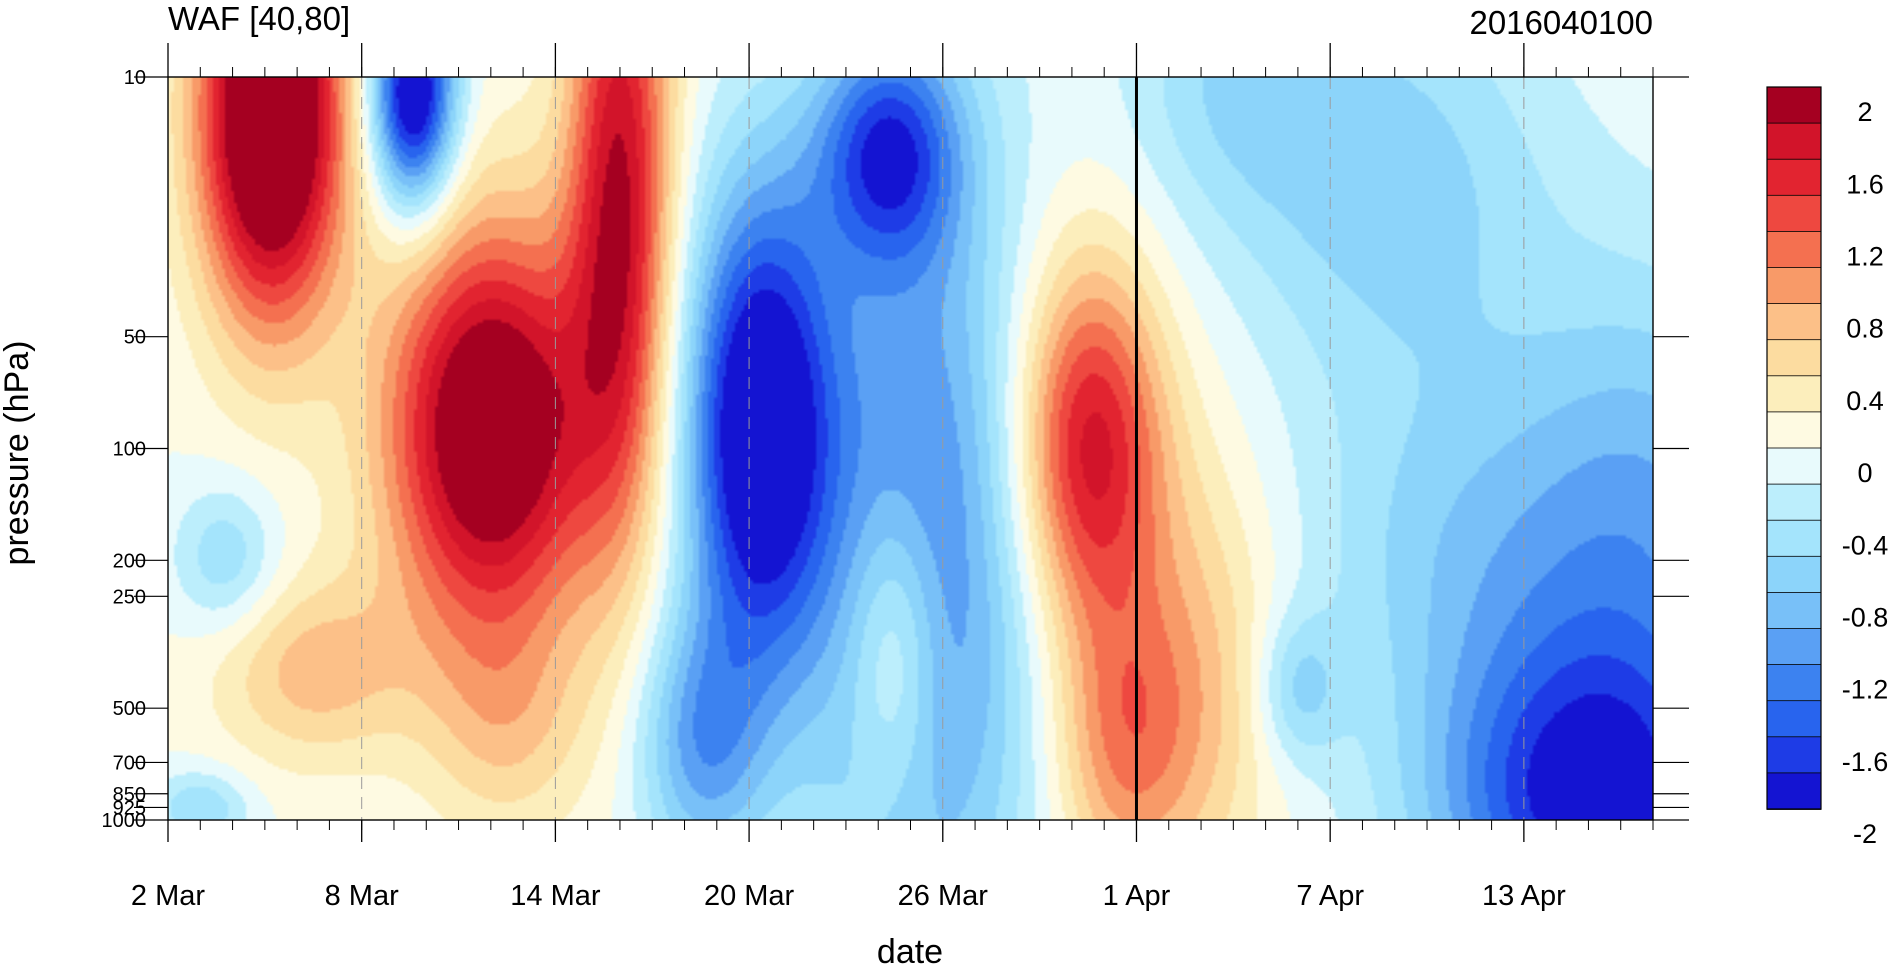 Image resolution: width=1889 pixels, height=968 pixels. Describe the element at coordinates (1865, 329) in the screenshot. I see `colorbar-label: 0.8` at that location.